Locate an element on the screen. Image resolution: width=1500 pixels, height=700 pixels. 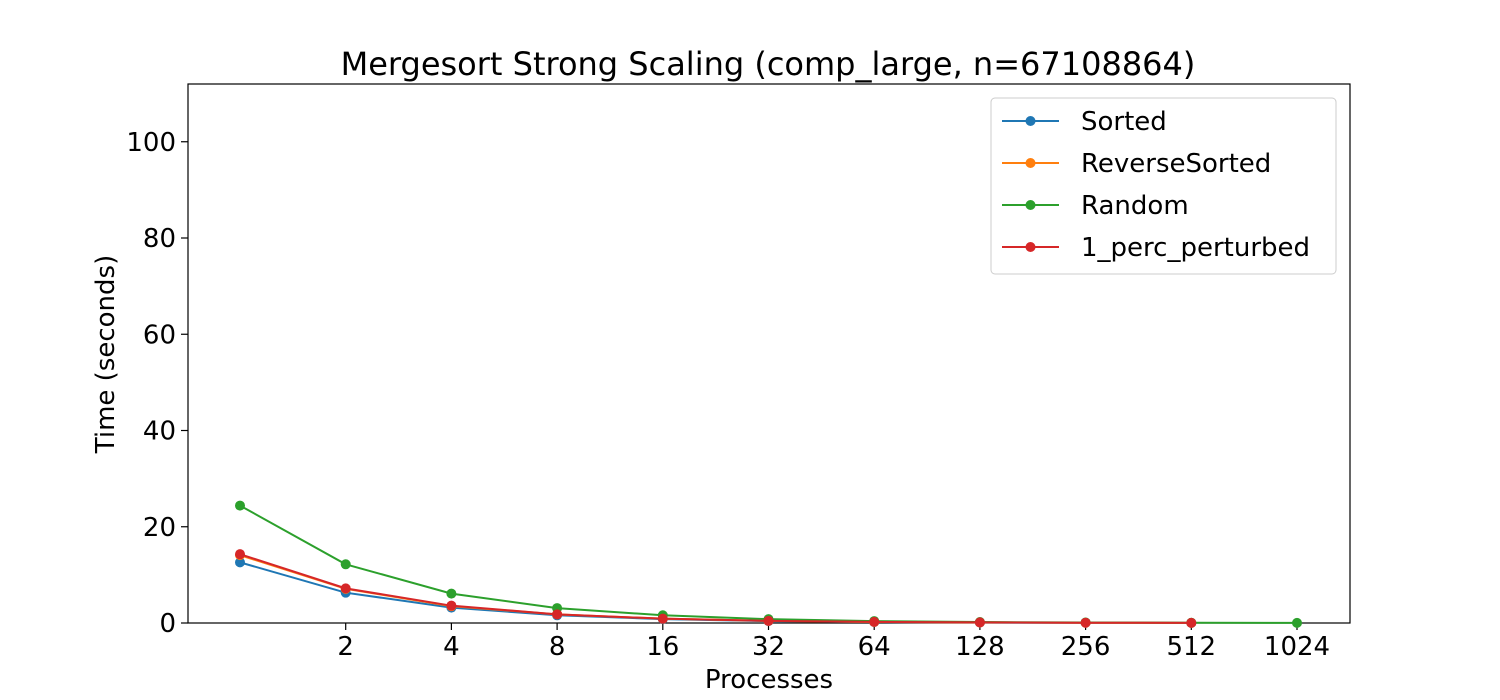
y-axis-label: Time (seconds) is located at coordinates (106, 354).